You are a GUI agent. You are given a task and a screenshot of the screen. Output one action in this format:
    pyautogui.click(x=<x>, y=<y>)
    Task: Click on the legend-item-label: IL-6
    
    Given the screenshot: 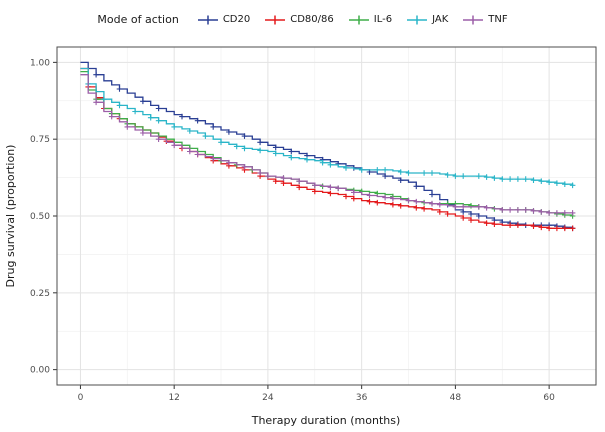 What is the action you would take?
    pyautogui.click(x=383, y=19)
    